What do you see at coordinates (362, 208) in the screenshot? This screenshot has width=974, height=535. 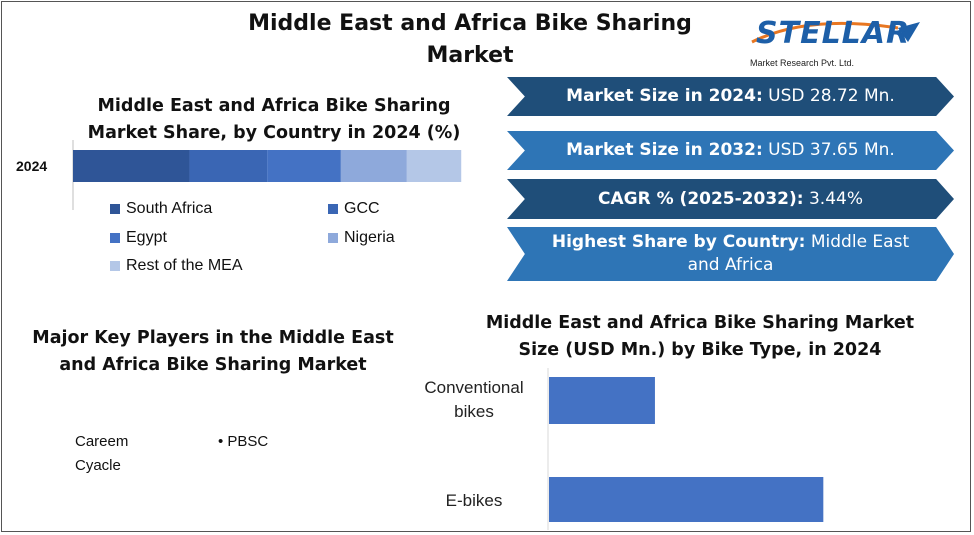 I see `legend-label: GCC` at bounding box center [362, 208].